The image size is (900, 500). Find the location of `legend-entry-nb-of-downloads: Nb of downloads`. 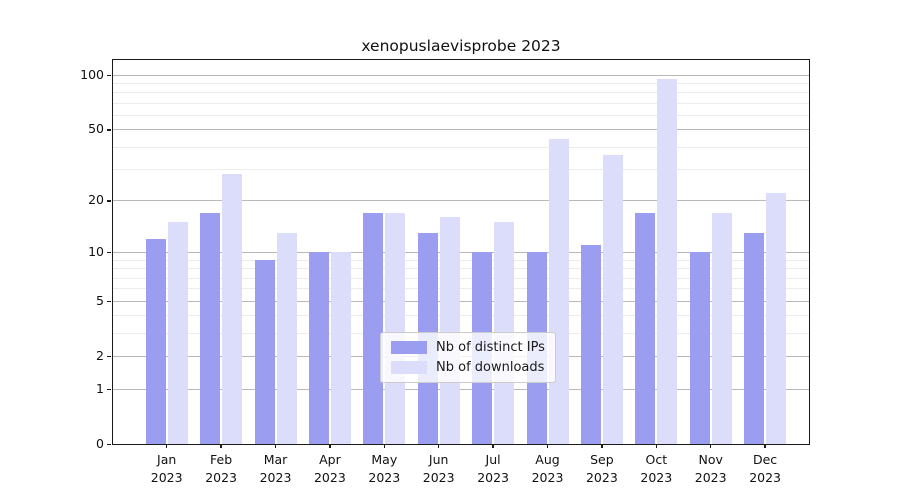

legend-entry-nb-of-downloads: Nb of downloads is located at coordinates (468, 367).